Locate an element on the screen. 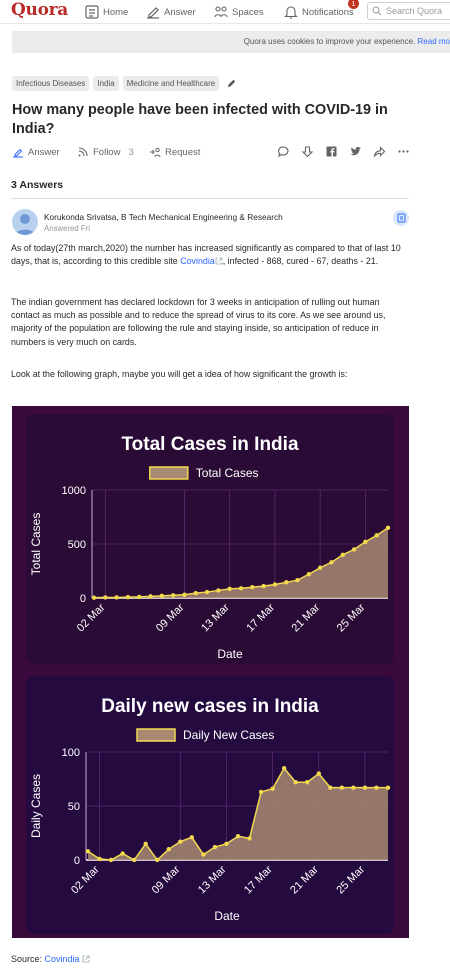 The image size is (450, 971). nav-notifications: Notifications 1 is located at coordinates (321, 11).